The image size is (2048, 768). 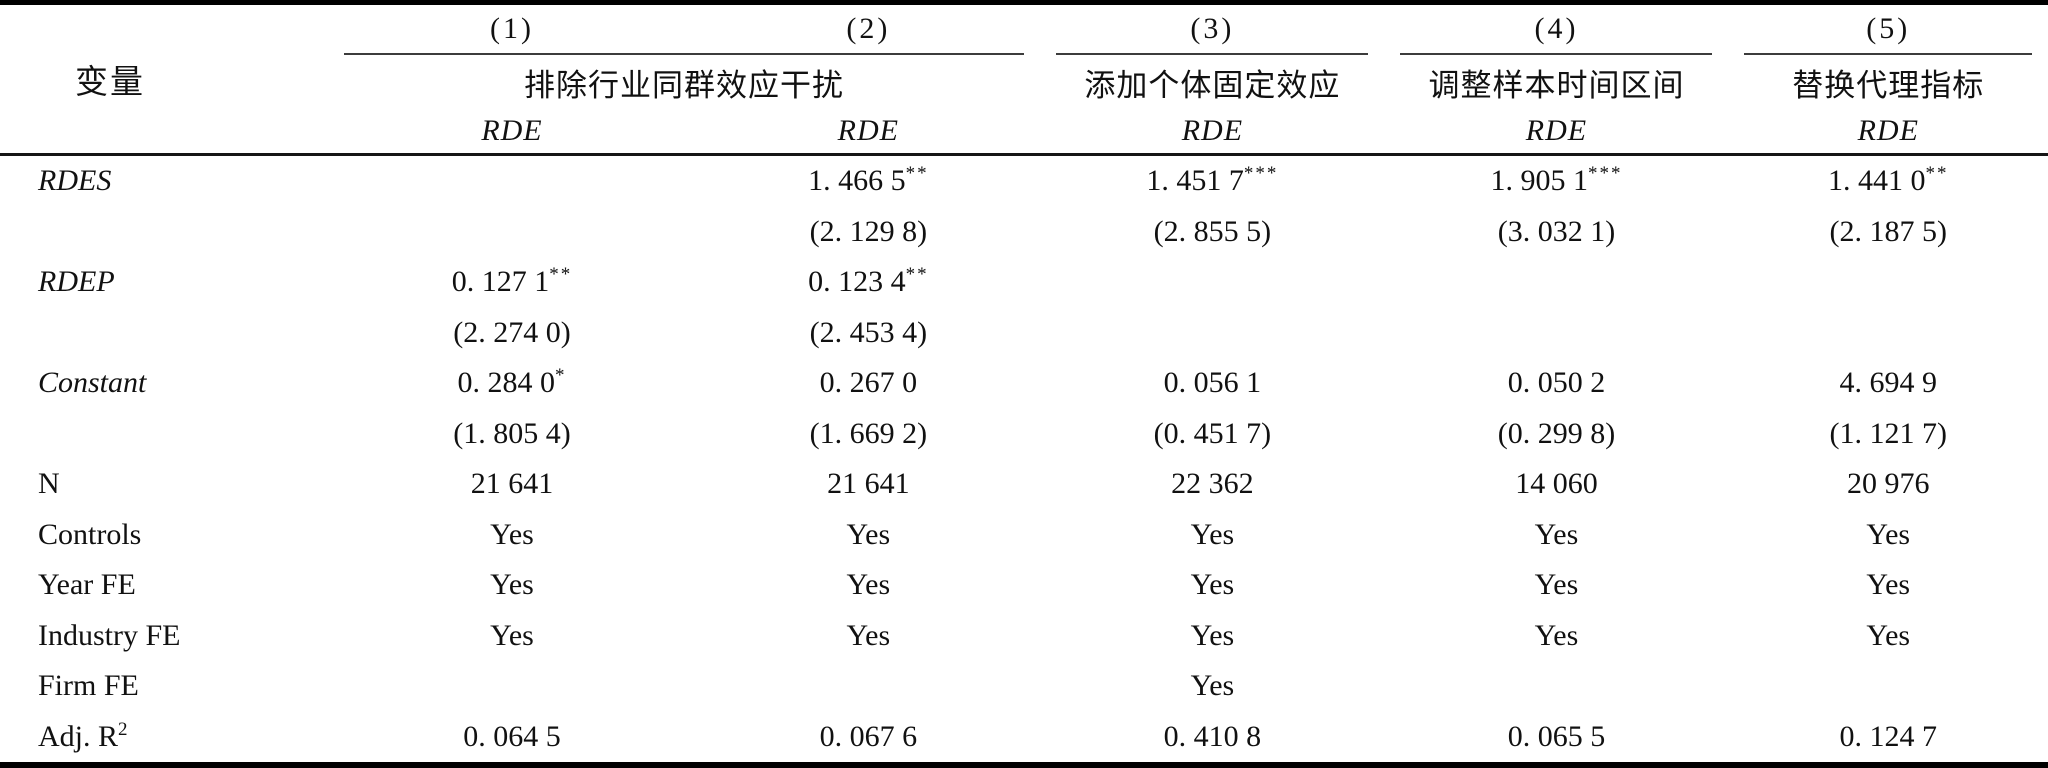 What do you see at coordinates (1888, 28) in the screenshot?
I see `column-number-5: (5)` at bounding box center [1888, 28].